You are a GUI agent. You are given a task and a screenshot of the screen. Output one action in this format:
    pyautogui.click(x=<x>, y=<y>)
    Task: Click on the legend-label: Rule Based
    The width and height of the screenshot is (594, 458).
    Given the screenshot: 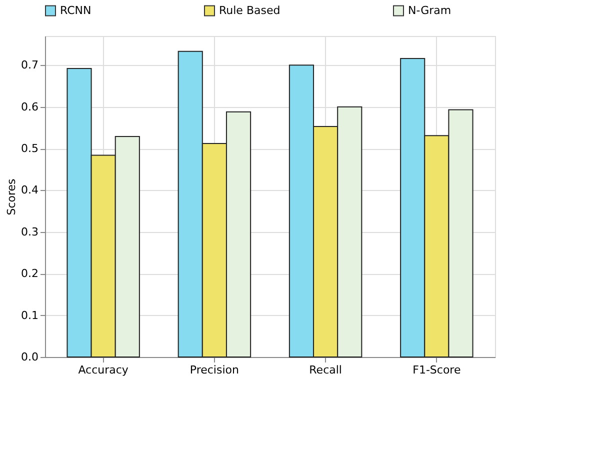 What is the action you would take?
    pyautogui.click(x=249, y=10)
    